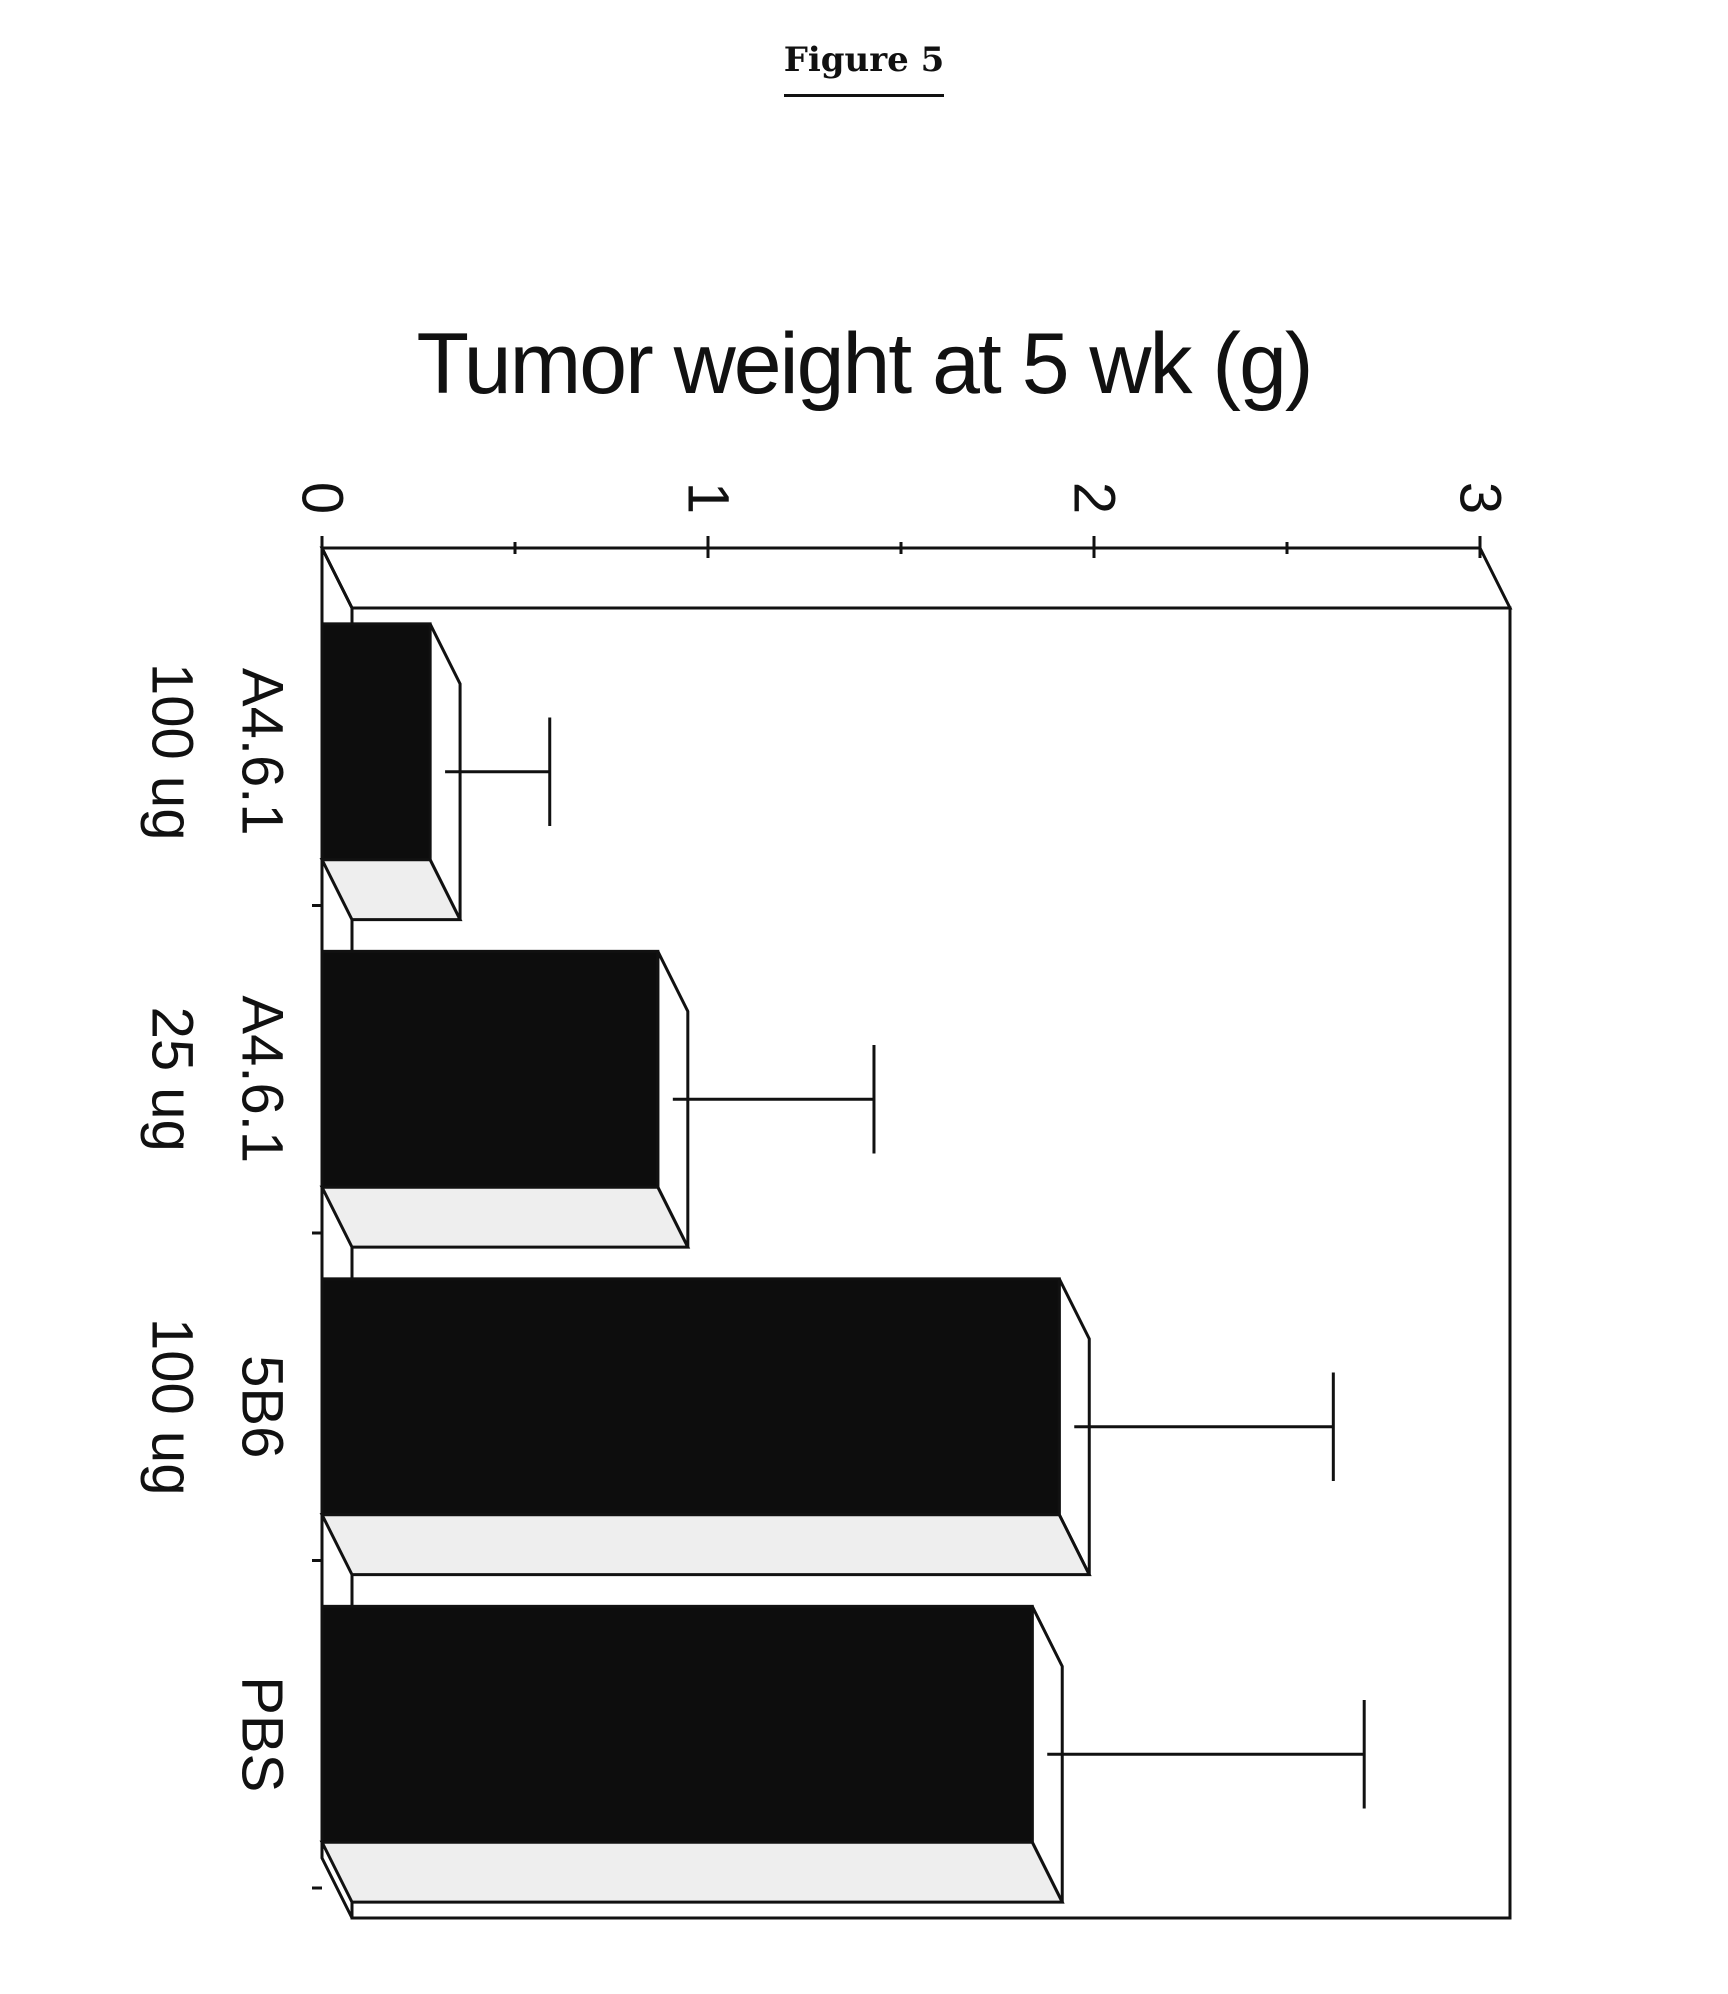 The width and height of the screenshot is (1728, 1994). I want to click on tick-label: 2, so click(1094, 498).